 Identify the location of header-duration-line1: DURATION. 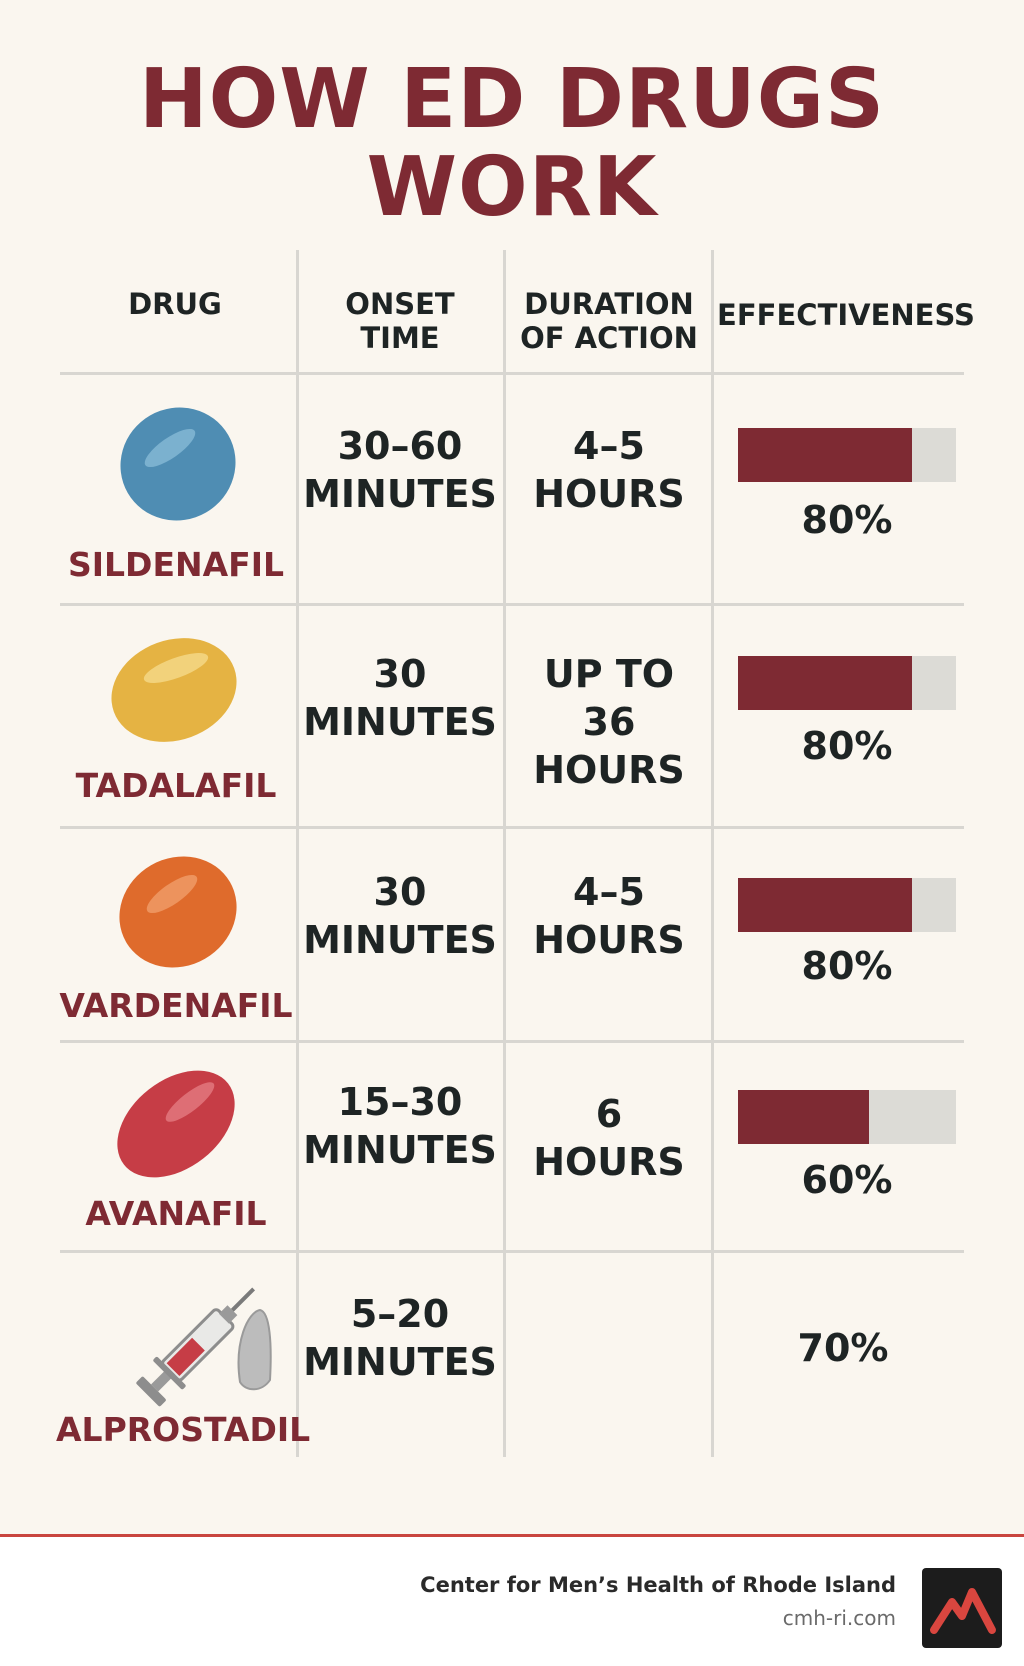
(609, 304).